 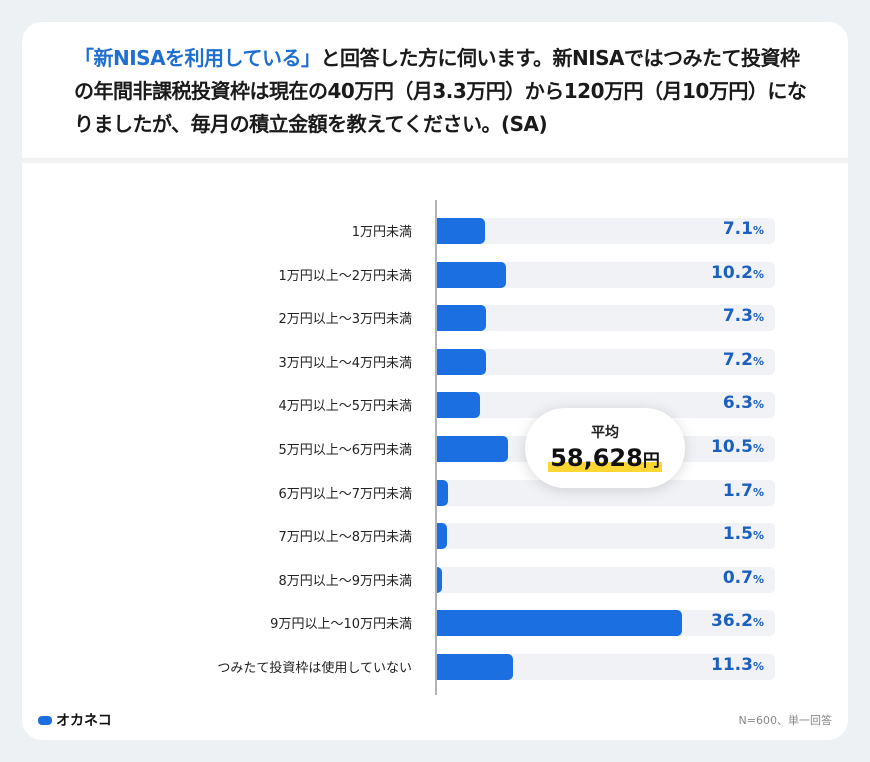 I want to click on sample-note: N=600、単一回答, so click(x=785, y=720).